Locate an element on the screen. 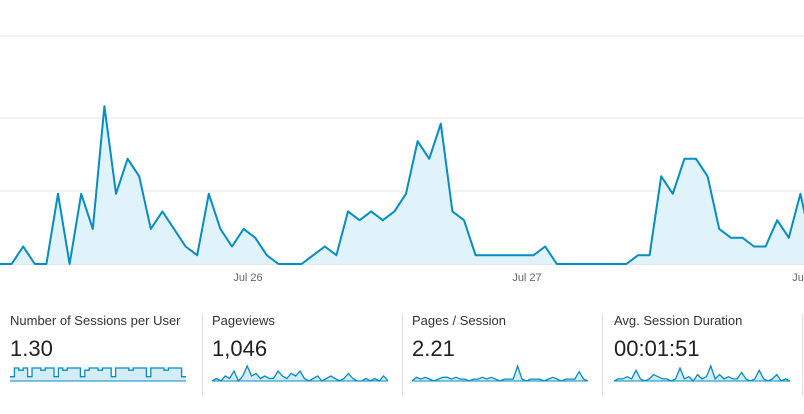 The width and height of the screenshot is (804, 414). metric-label: Avg. Session Duration is located at coordinates (678, 320).